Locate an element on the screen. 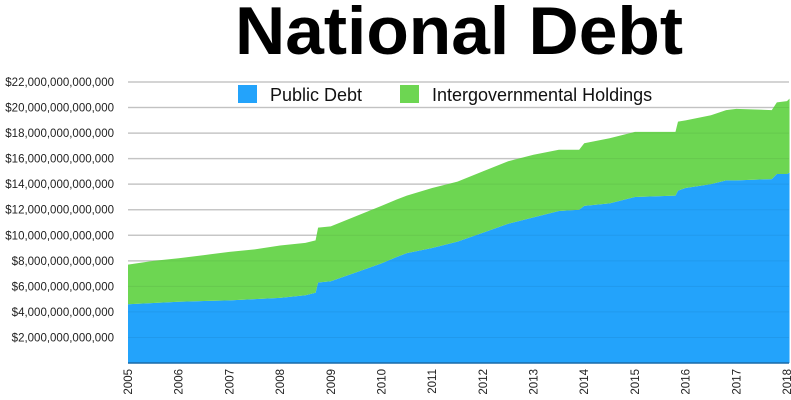 Image resolution: width=791 pixels, height=400 pixels. y-tick-label: $6,000,000,000,000 is located at coordinates (63, 287).